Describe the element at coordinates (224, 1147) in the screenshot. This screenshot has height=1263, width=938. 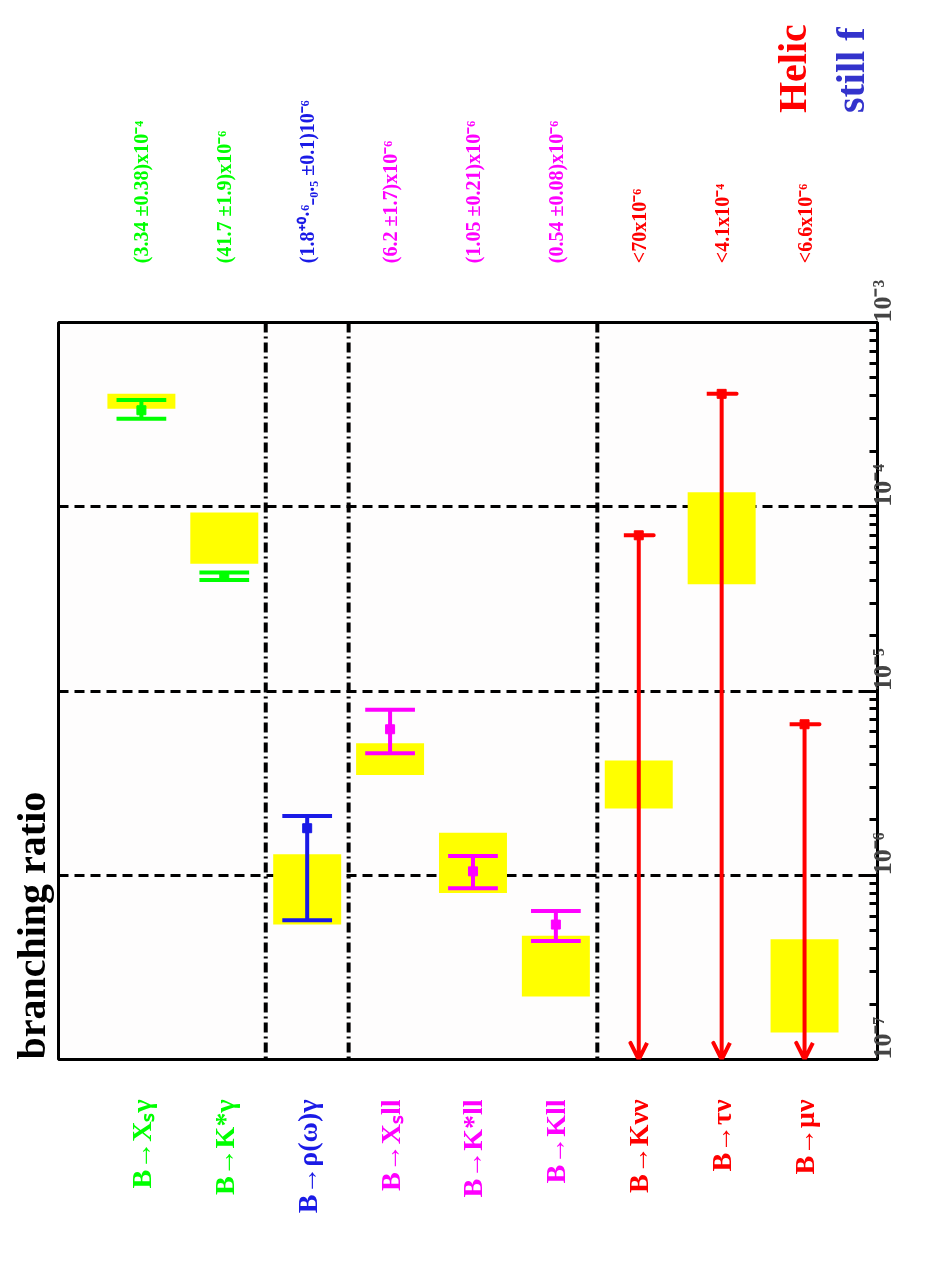
I see `x-tick-label: B→K*γ` at that location.